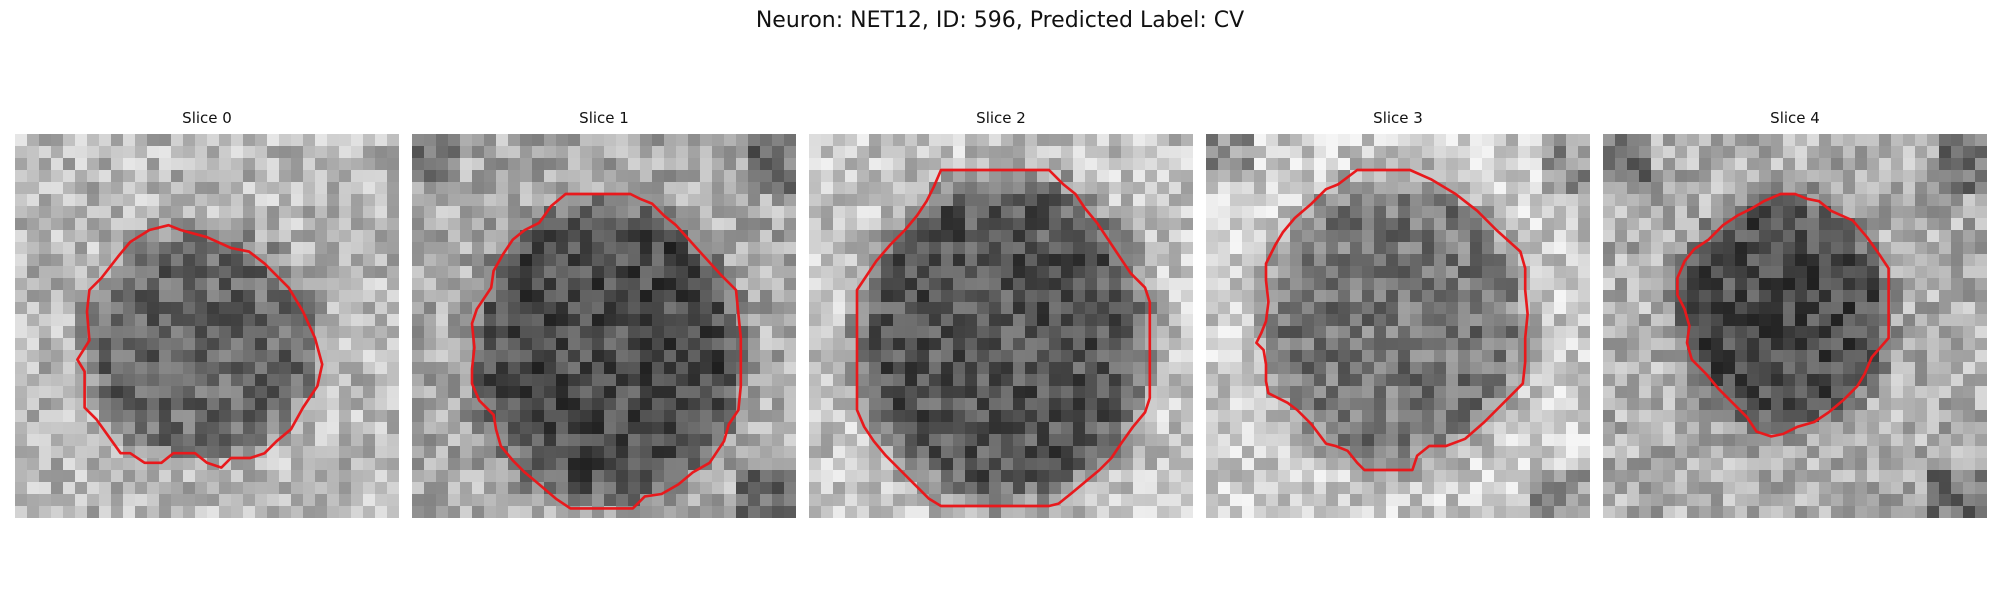 This screenshot has height=600, width=2000. I want to click on slice-panel-1: Slice 1, so click(604, 313).